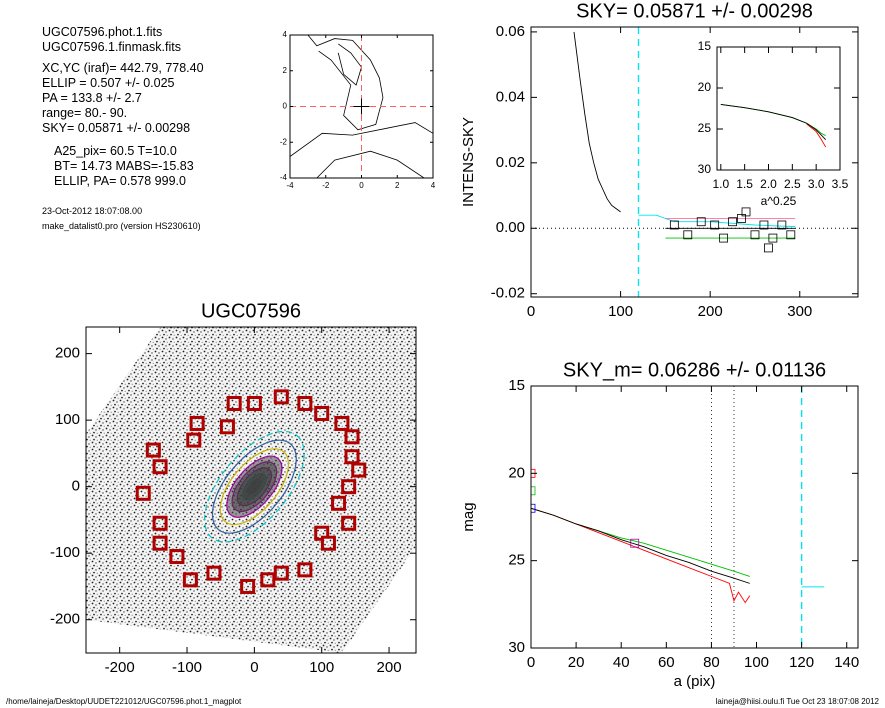  I want to click on info-line: ELLIP = 0.507 +/- 0.025, so click(108, 83).